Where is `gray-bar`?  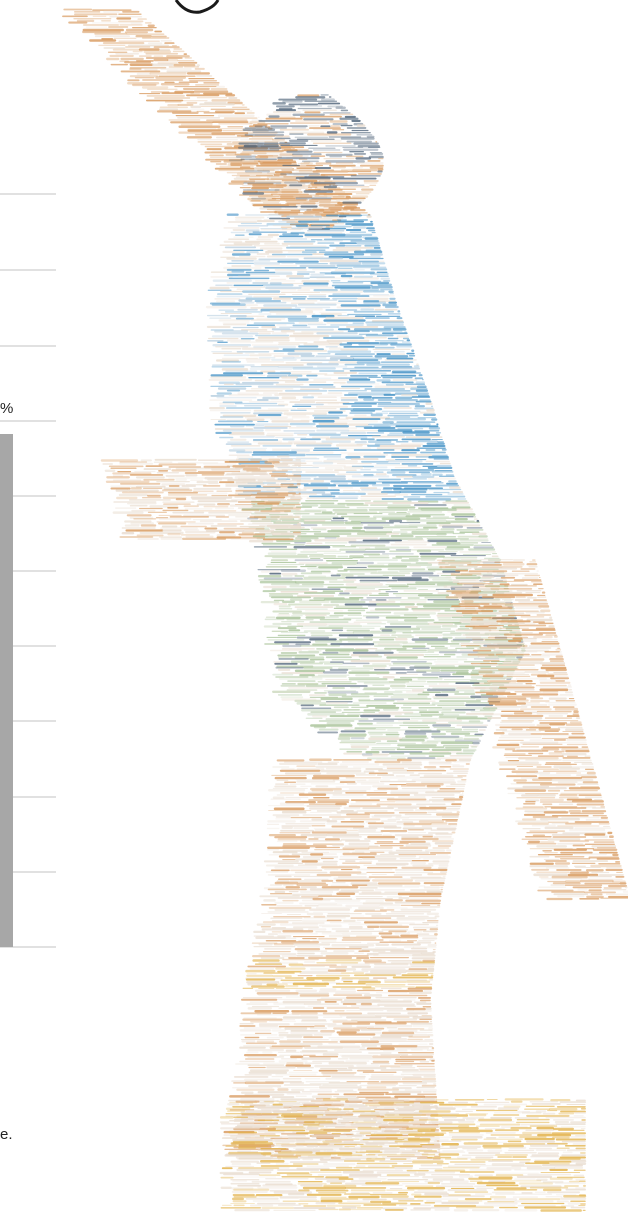
gray-bar is located at coordinates (6, 690).